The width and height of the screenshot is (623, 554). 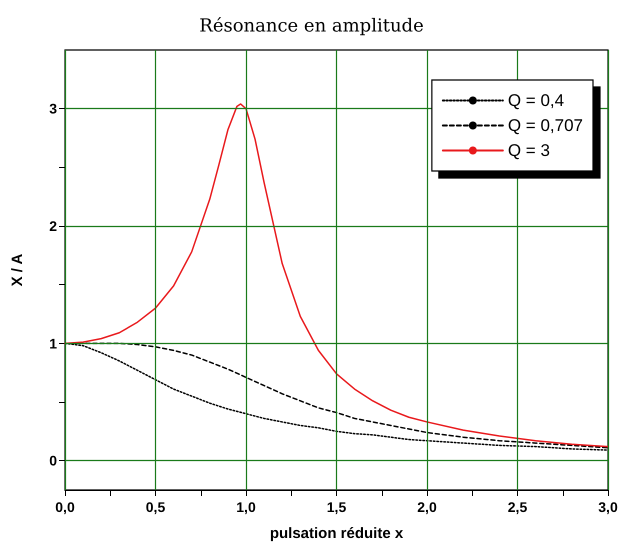 What do you see at coordinates (246, 507) in the screenshot?
I see `x-tick-label: 1,0` at bounding box center [246, 507].